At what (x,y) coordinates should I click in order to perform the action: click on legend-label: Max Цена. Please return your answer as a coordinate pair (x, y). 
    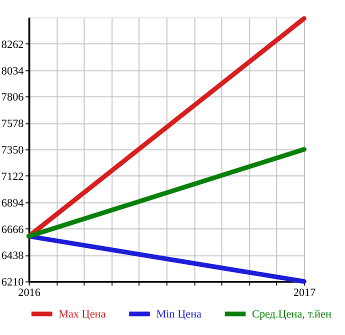
    Looking at the image, I should click on (82, 314).